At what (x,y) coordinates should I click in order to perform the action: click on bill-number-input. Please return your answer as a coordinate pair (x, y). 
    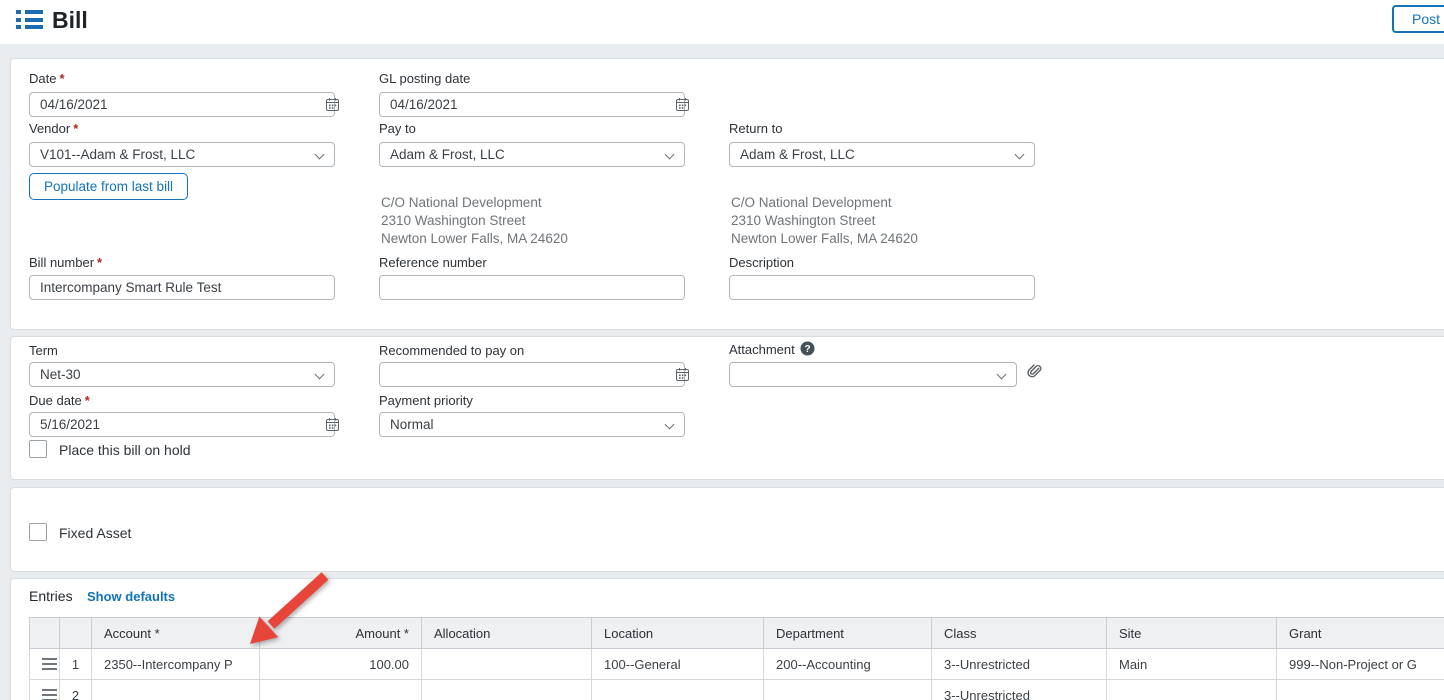
    Looking at the image, I should click on (182, 287).